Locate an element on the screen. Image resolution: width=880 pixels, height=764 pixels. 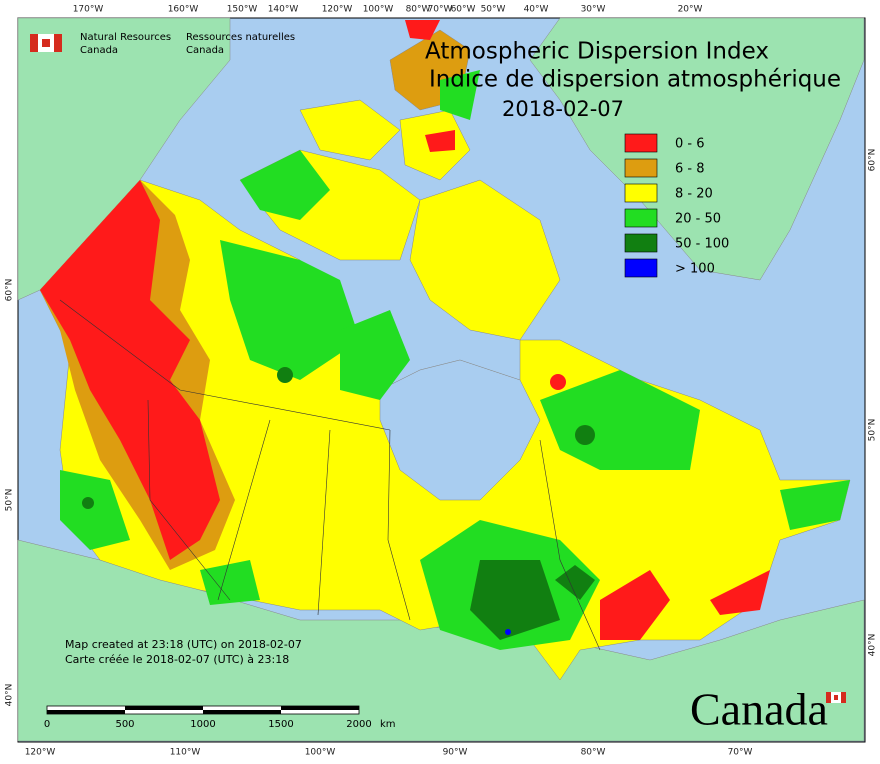
created-fr: Carte créée le 2018-02-07 (UTC) à 23:18 is located at coordinates (177, 659).